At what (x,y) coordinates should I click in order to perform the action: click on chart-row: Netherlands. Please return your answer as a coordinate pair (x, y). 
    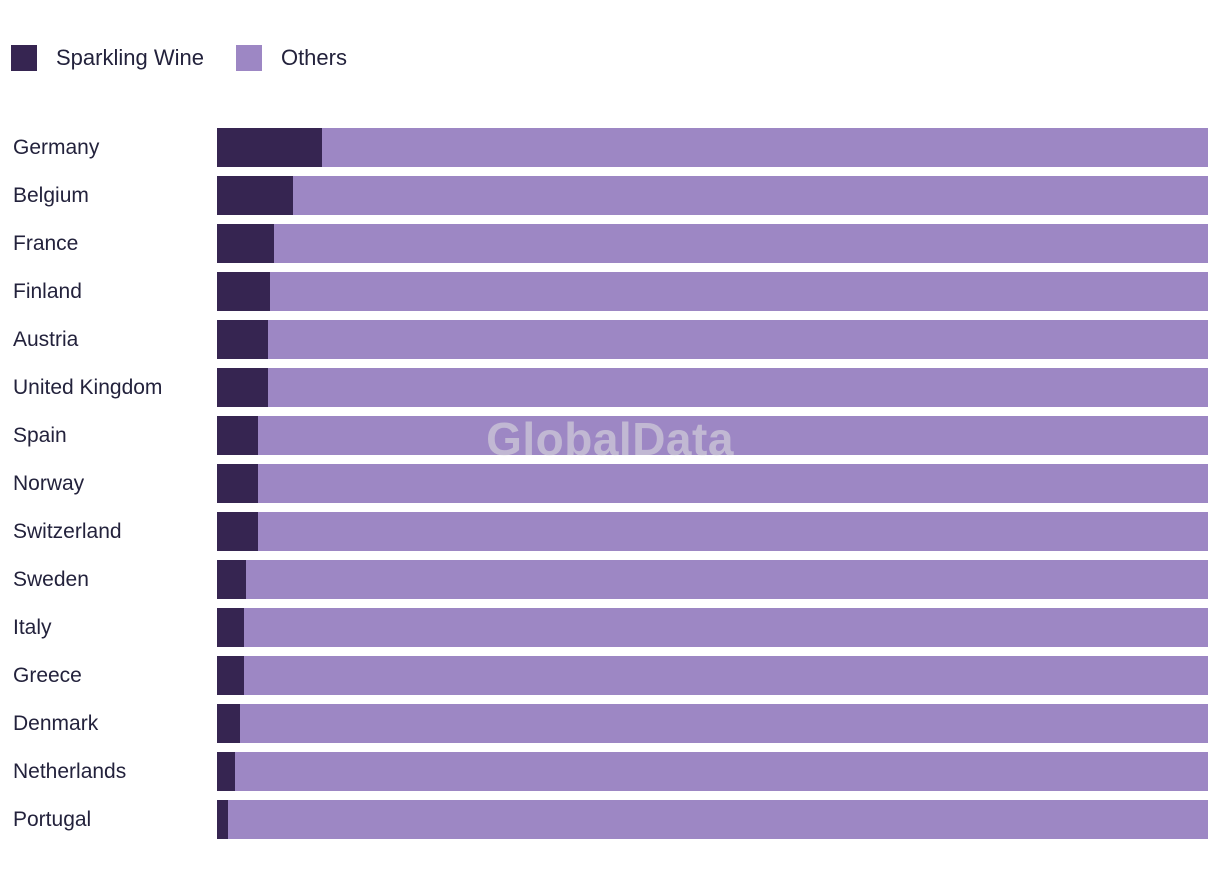
    Looking at the image, I should click on (610, 771).